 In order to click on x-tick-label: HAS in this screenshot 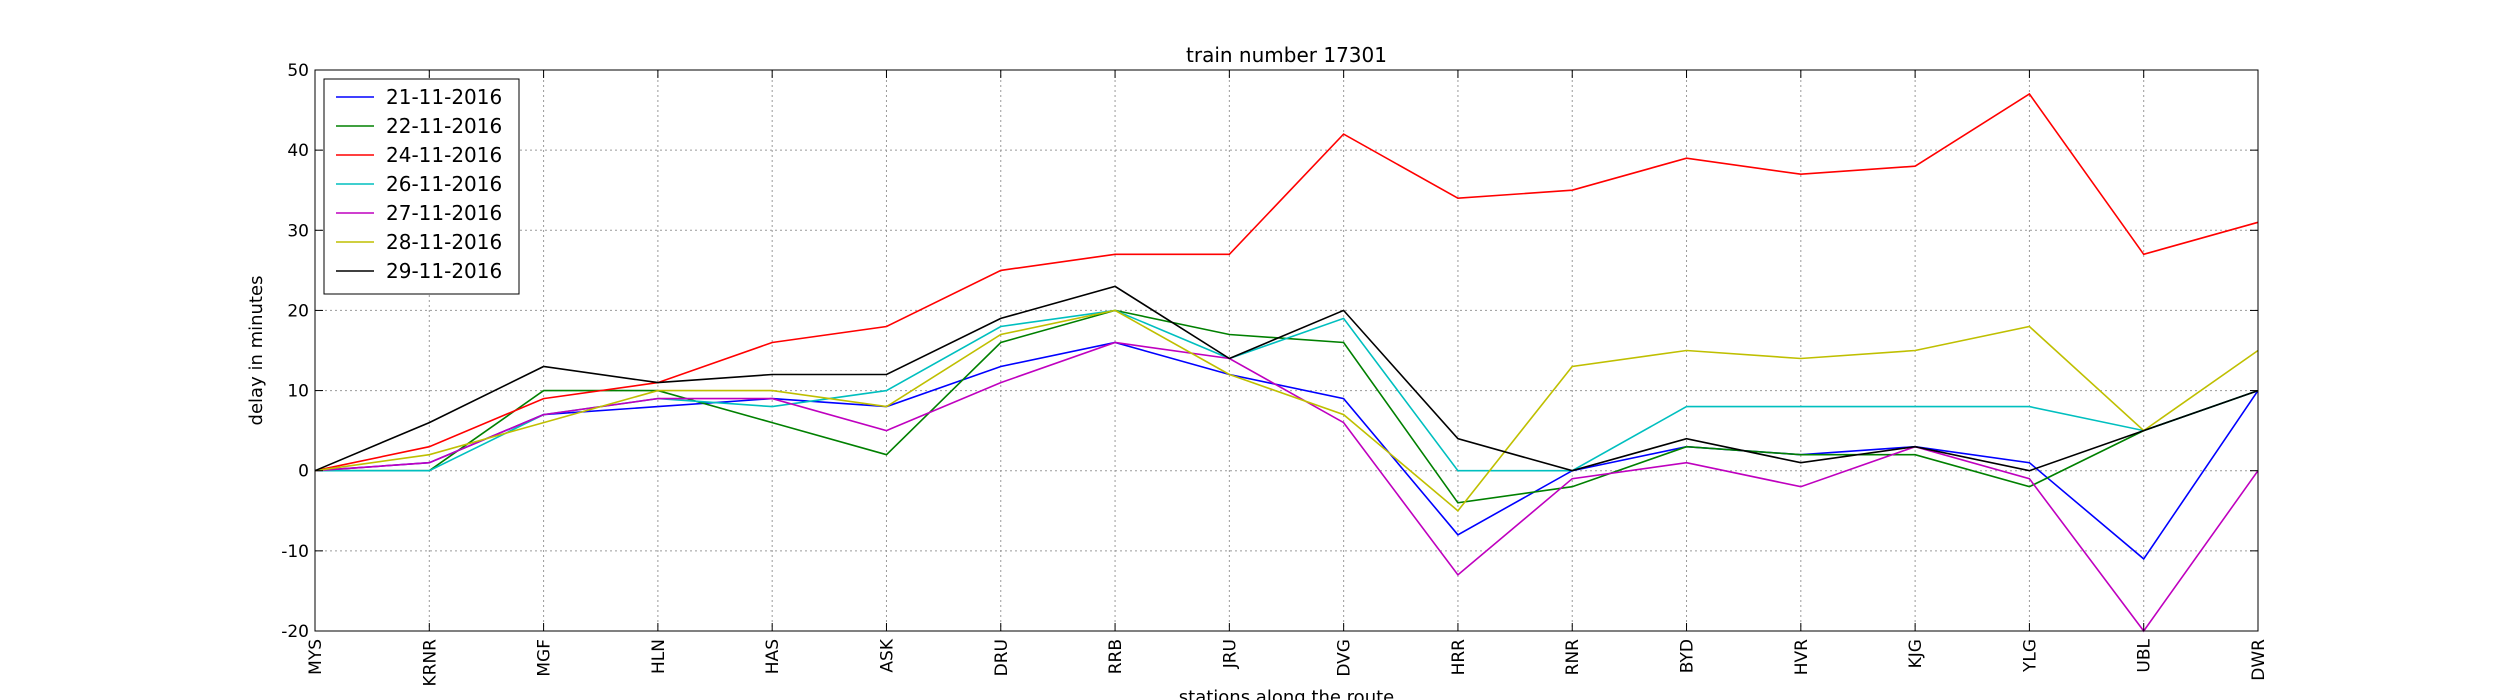, I will do `click(773, 656)`.